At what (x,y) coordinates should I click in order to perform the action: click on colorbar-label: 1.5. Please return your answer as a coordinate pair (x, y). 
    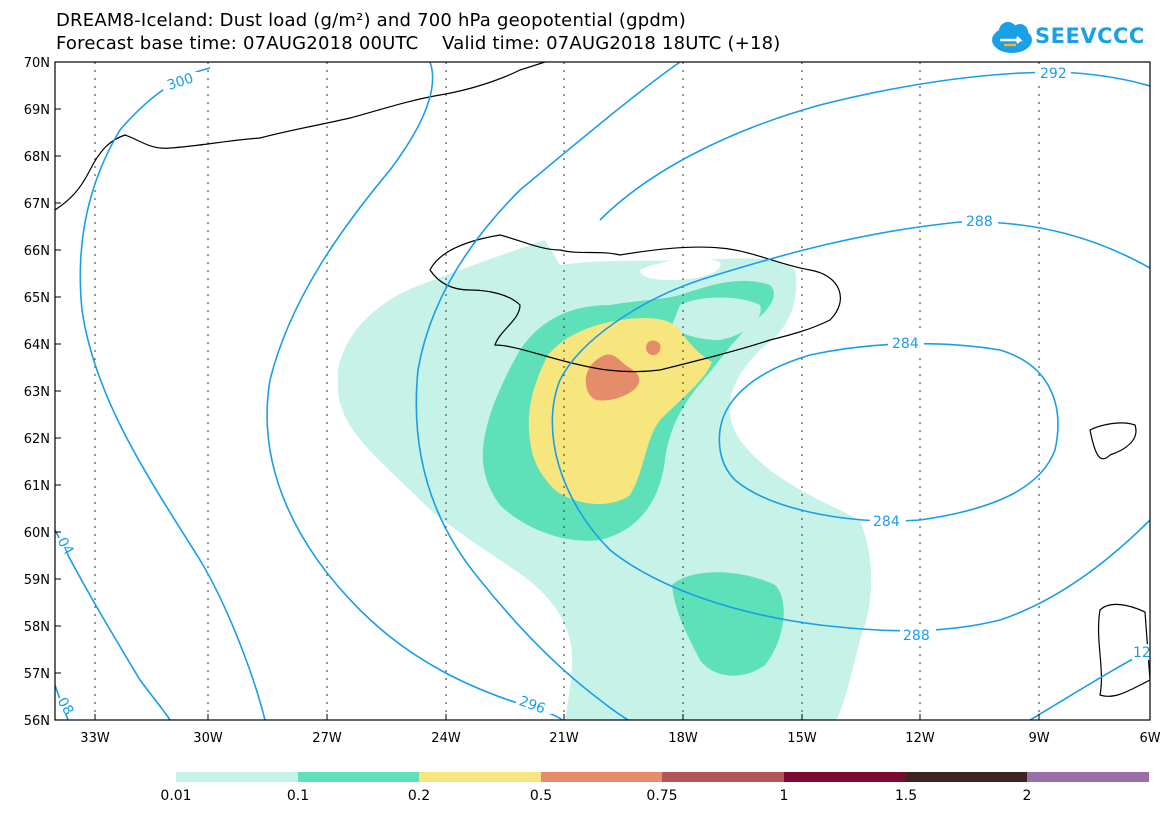
    Looking at the image, I should click on (906, 796).